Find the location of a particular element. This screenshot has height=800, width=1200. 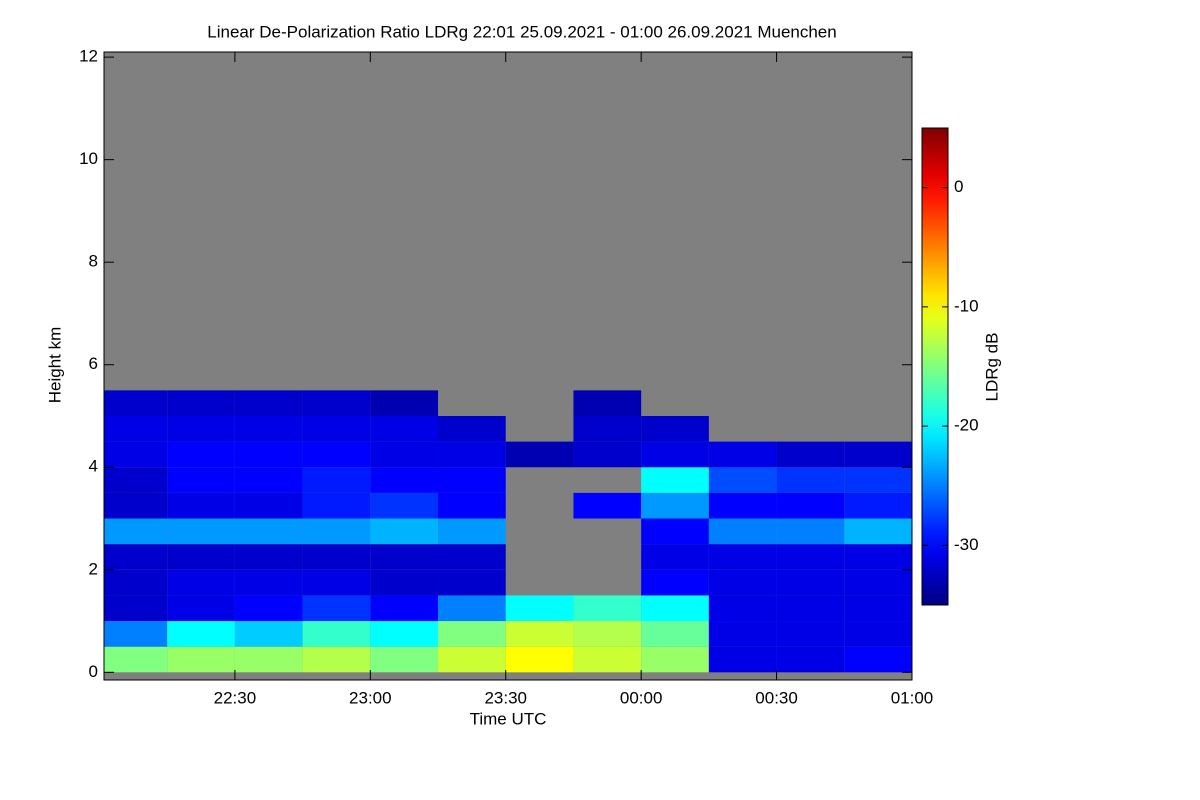

y-tick-label: 0 is located at coordinates (93, 671).